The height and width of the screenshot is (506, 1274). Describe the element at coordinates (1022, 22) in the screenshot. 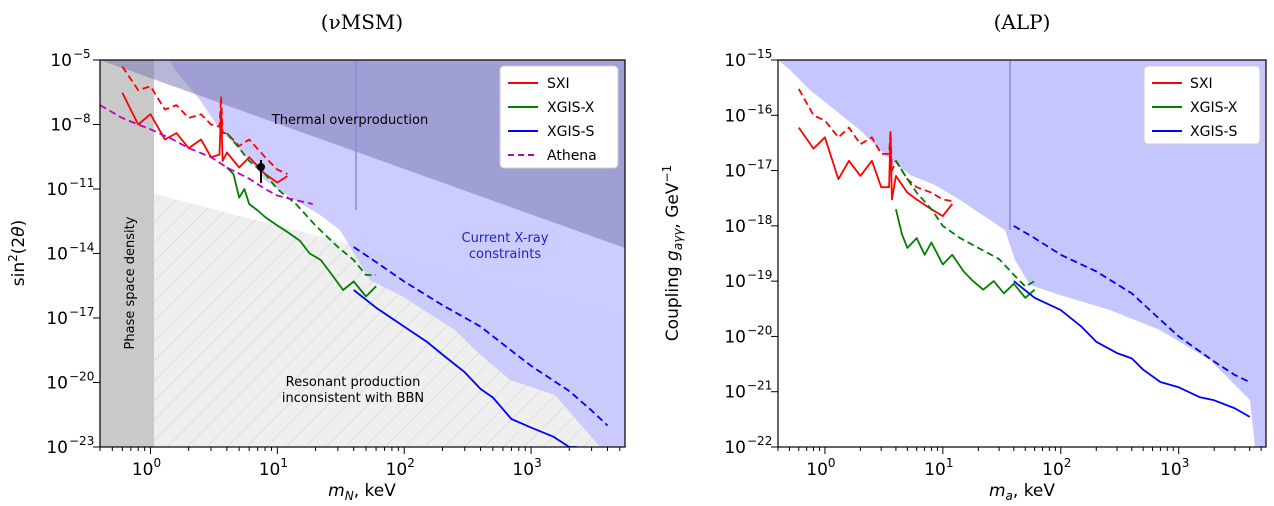

I see `chart-title: (ALP)` at that location.